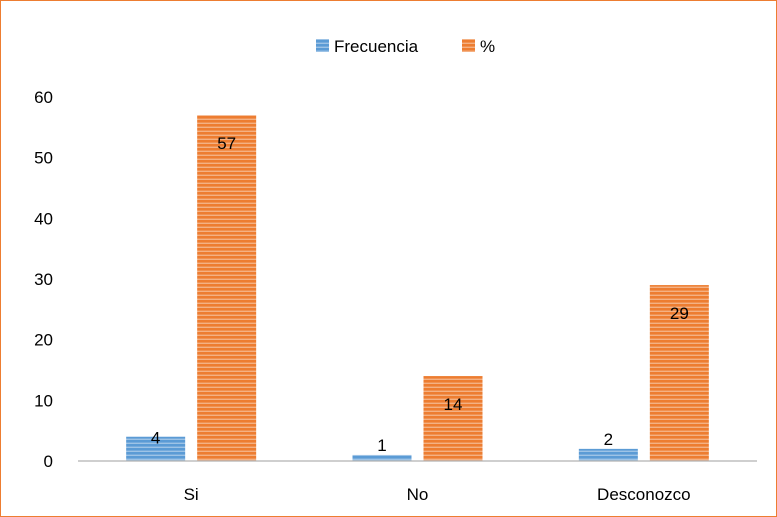 This screenshot has width=777, height=517. I want to click on data-label: 4, so click(155, 438).